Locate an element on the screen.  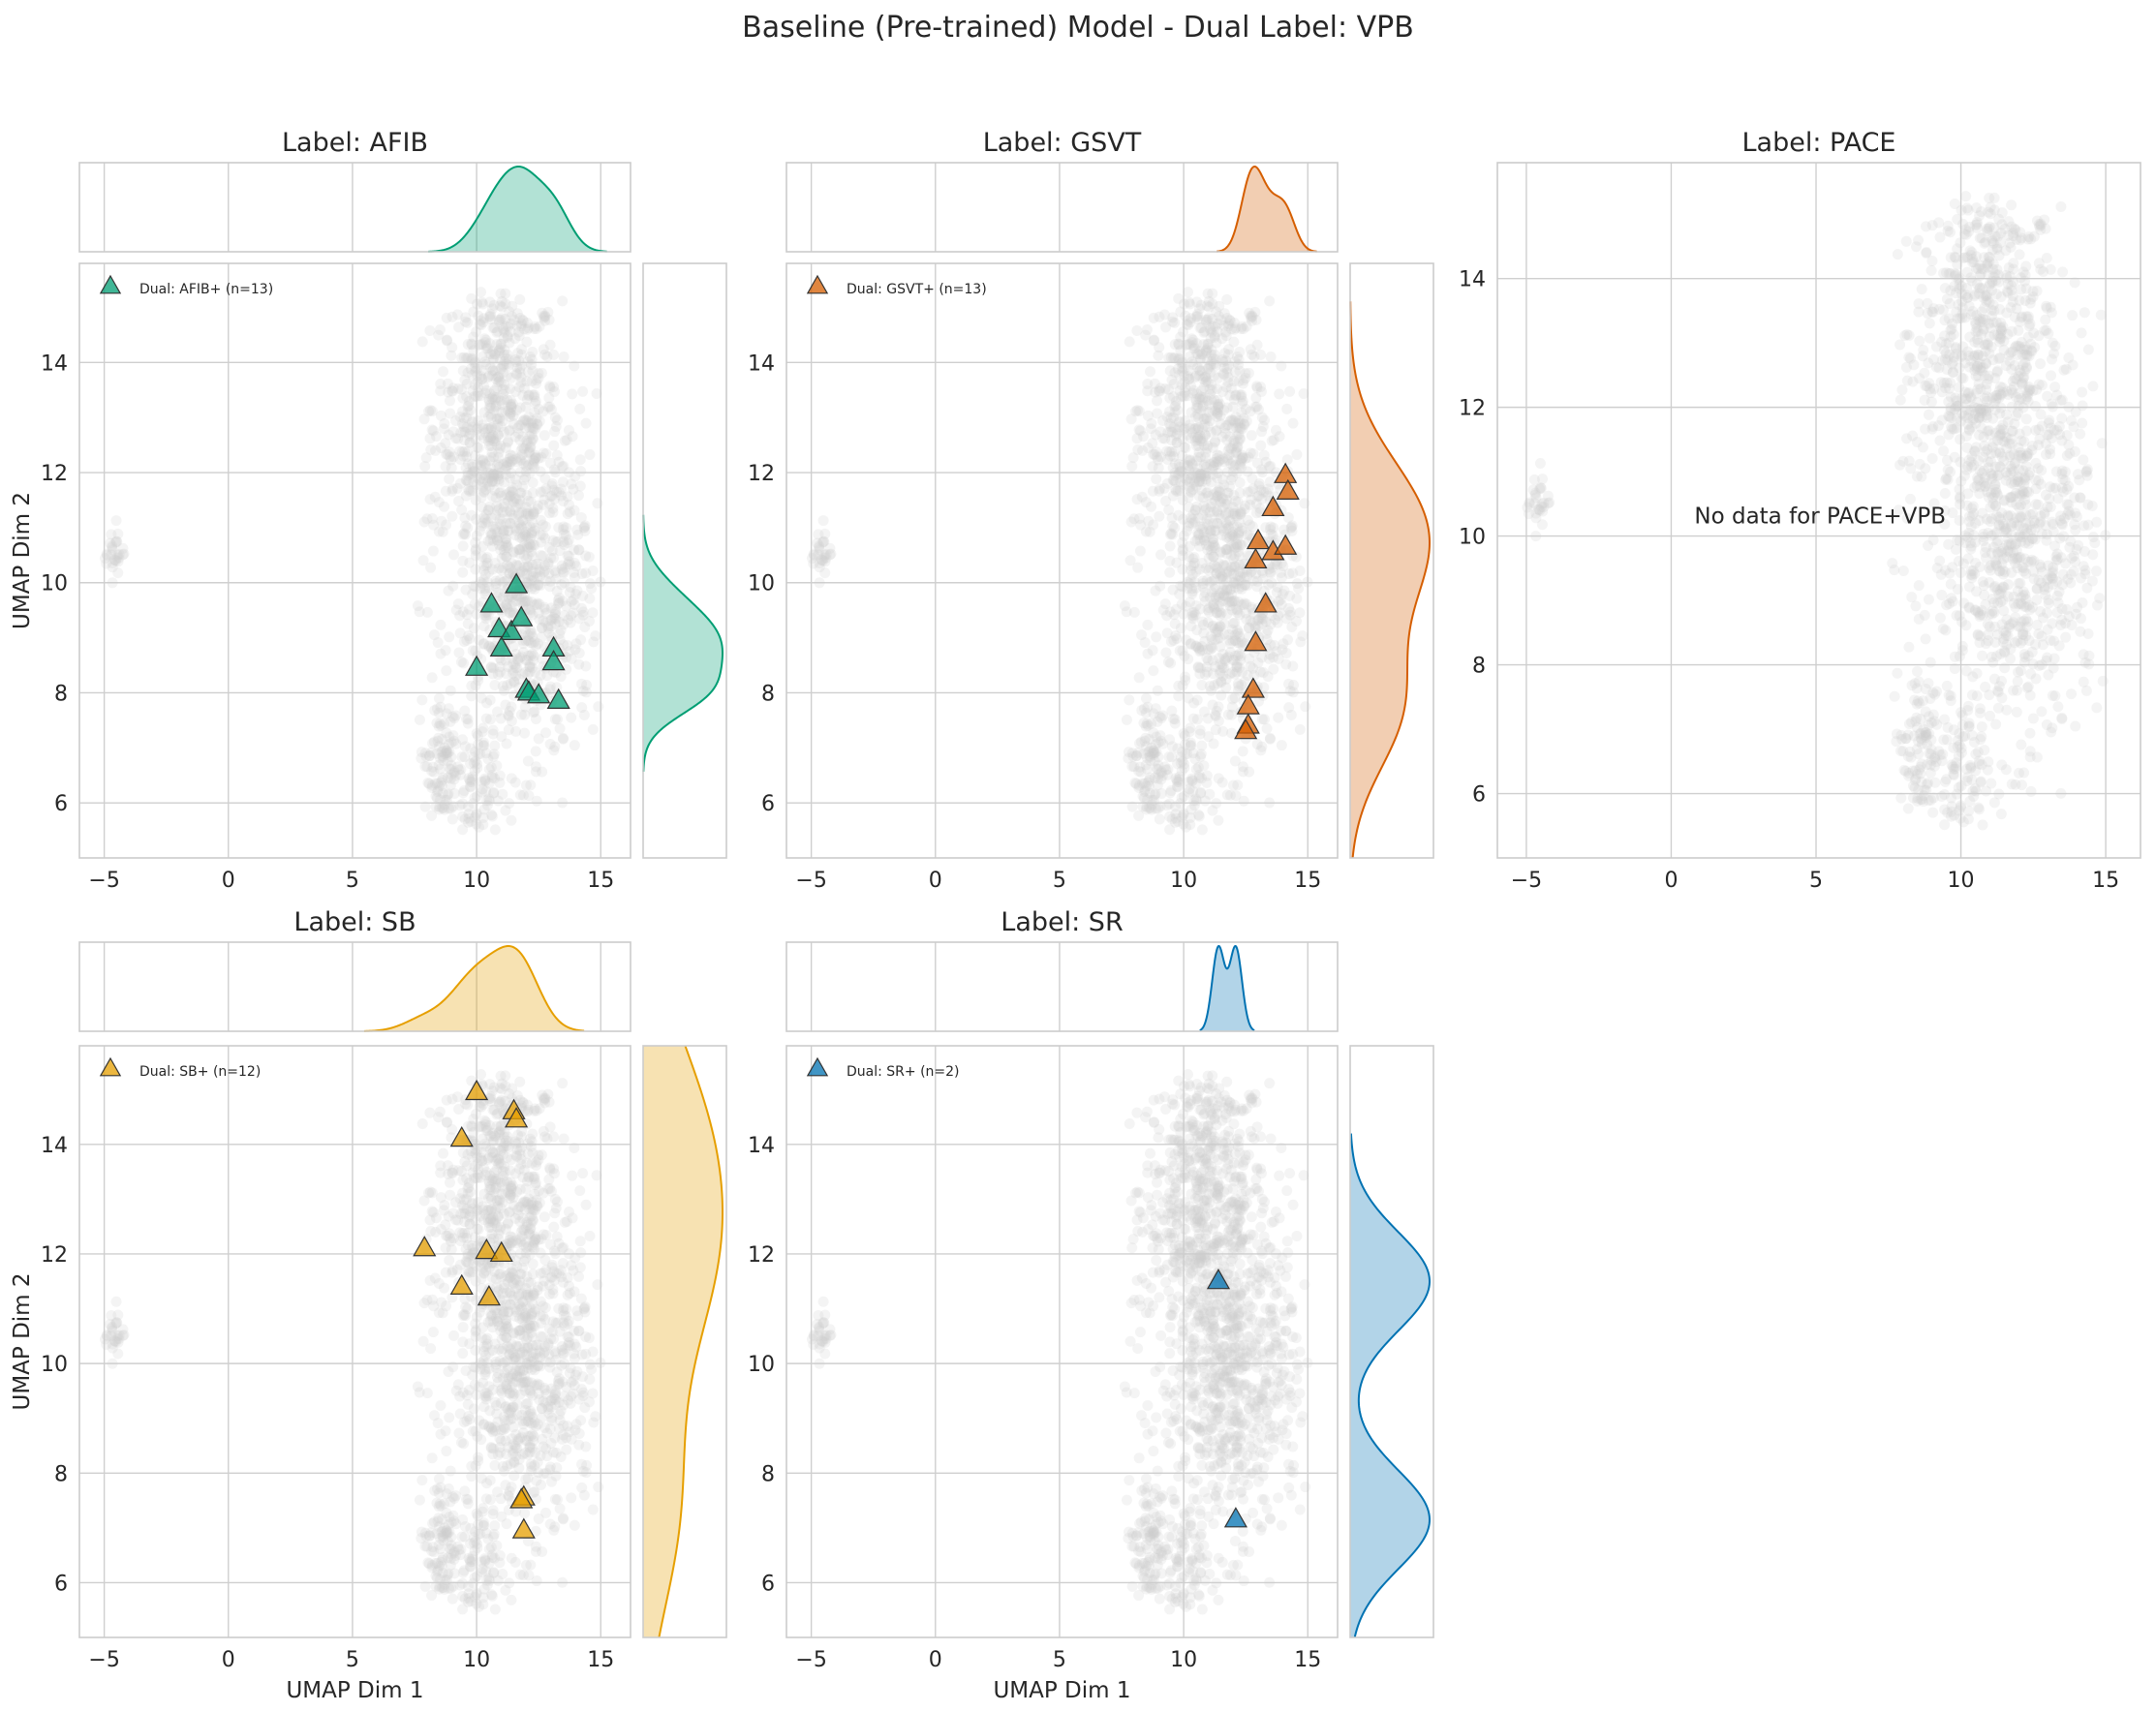
x-tick-label: 10 is located at coordinates (1183, 881).